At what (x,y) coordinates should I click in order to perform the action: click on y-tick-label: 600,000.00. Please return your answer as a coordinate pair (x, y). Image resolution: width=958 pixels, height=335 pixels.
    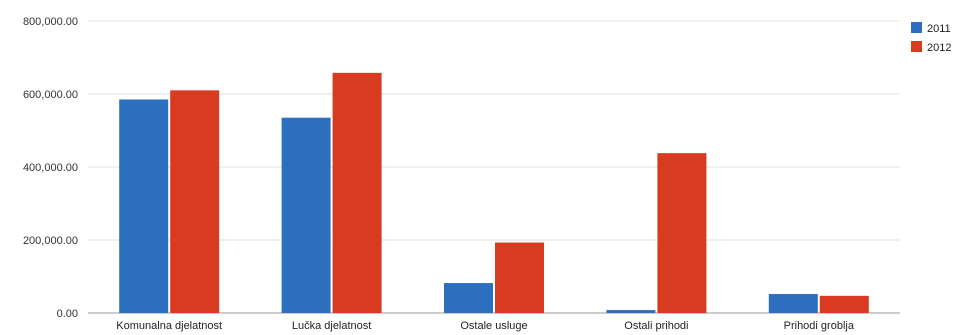
    Looking at the image, I should click on (50, 95).